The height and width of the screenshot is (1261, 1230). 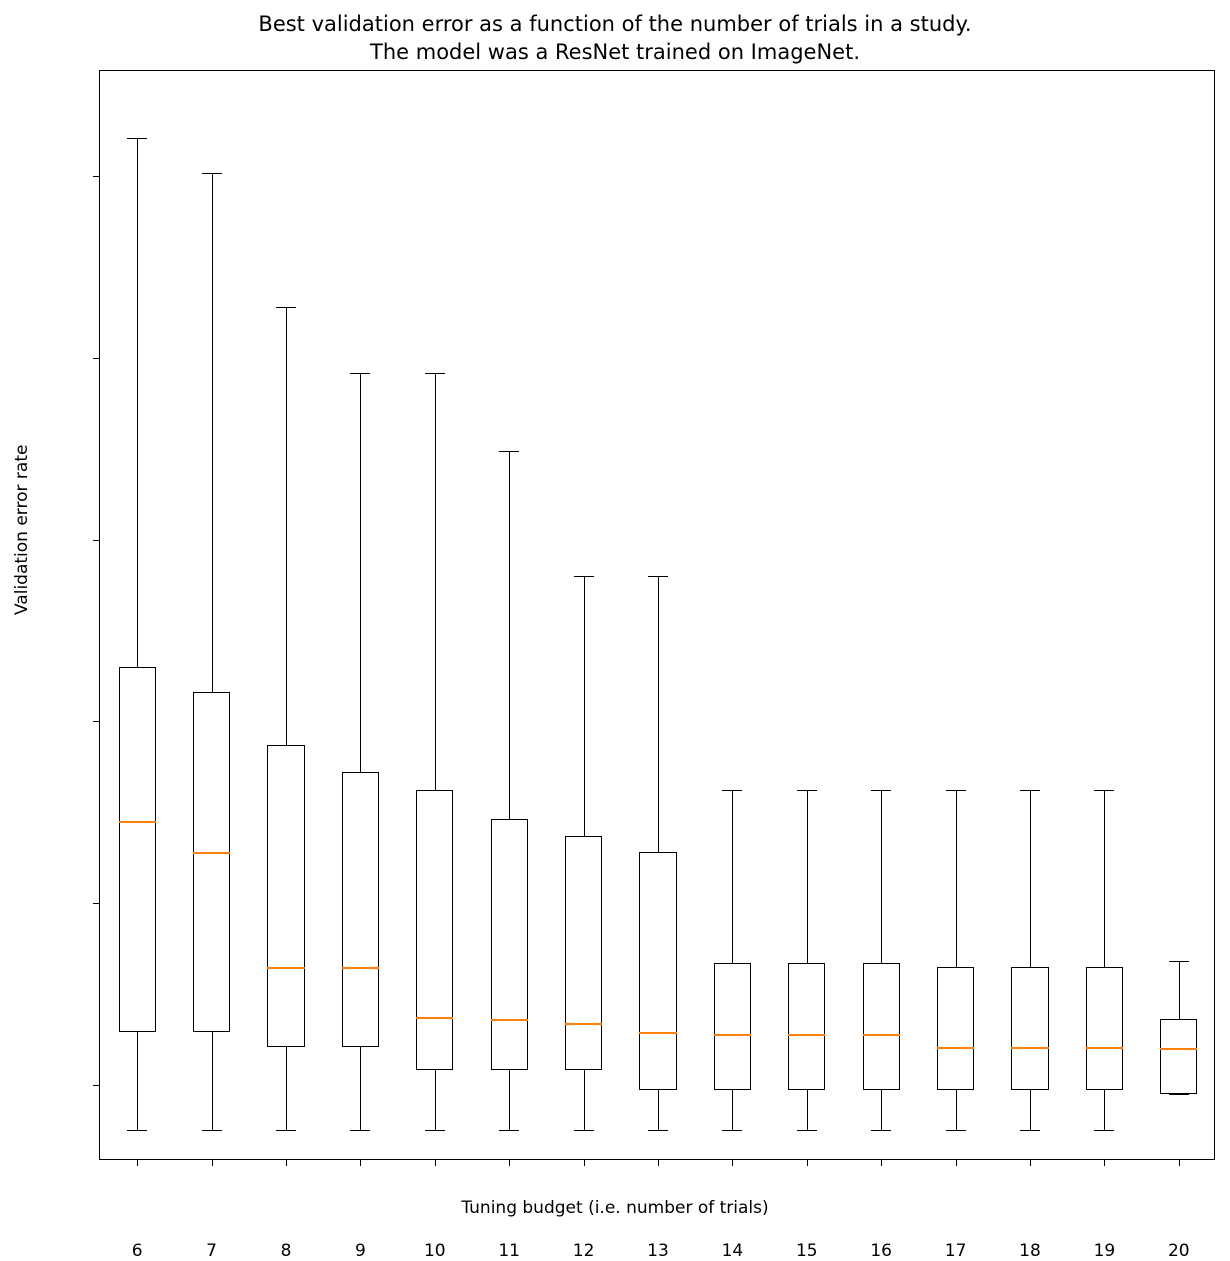 I want to click on x-axis-tick-label: 7, so click(x=212, y=1251).